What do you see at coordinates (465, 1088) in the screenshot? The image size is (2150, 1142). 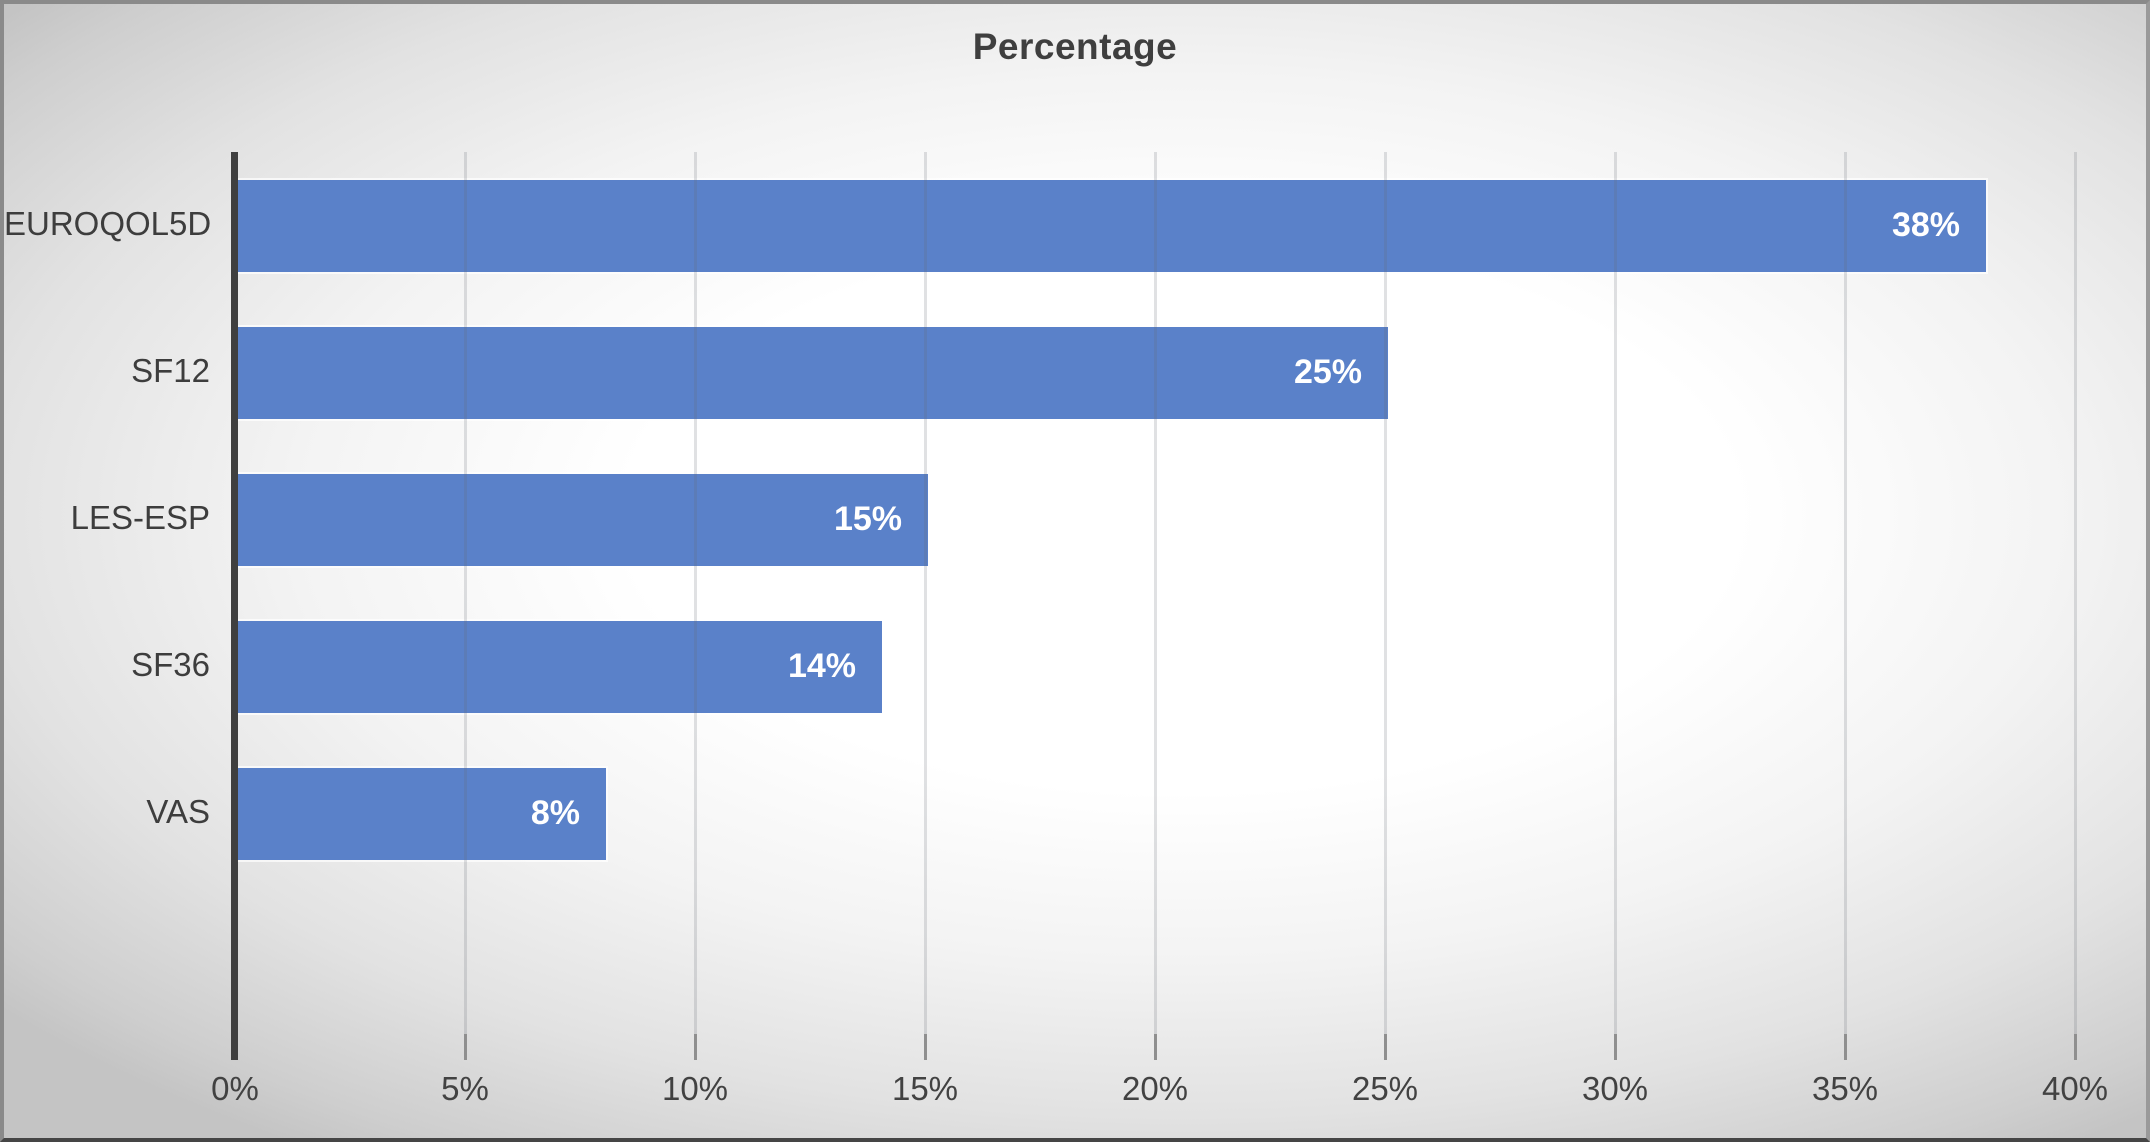 I see `x-axis-tick-label: 5%` at bounding box center [465, 1088].